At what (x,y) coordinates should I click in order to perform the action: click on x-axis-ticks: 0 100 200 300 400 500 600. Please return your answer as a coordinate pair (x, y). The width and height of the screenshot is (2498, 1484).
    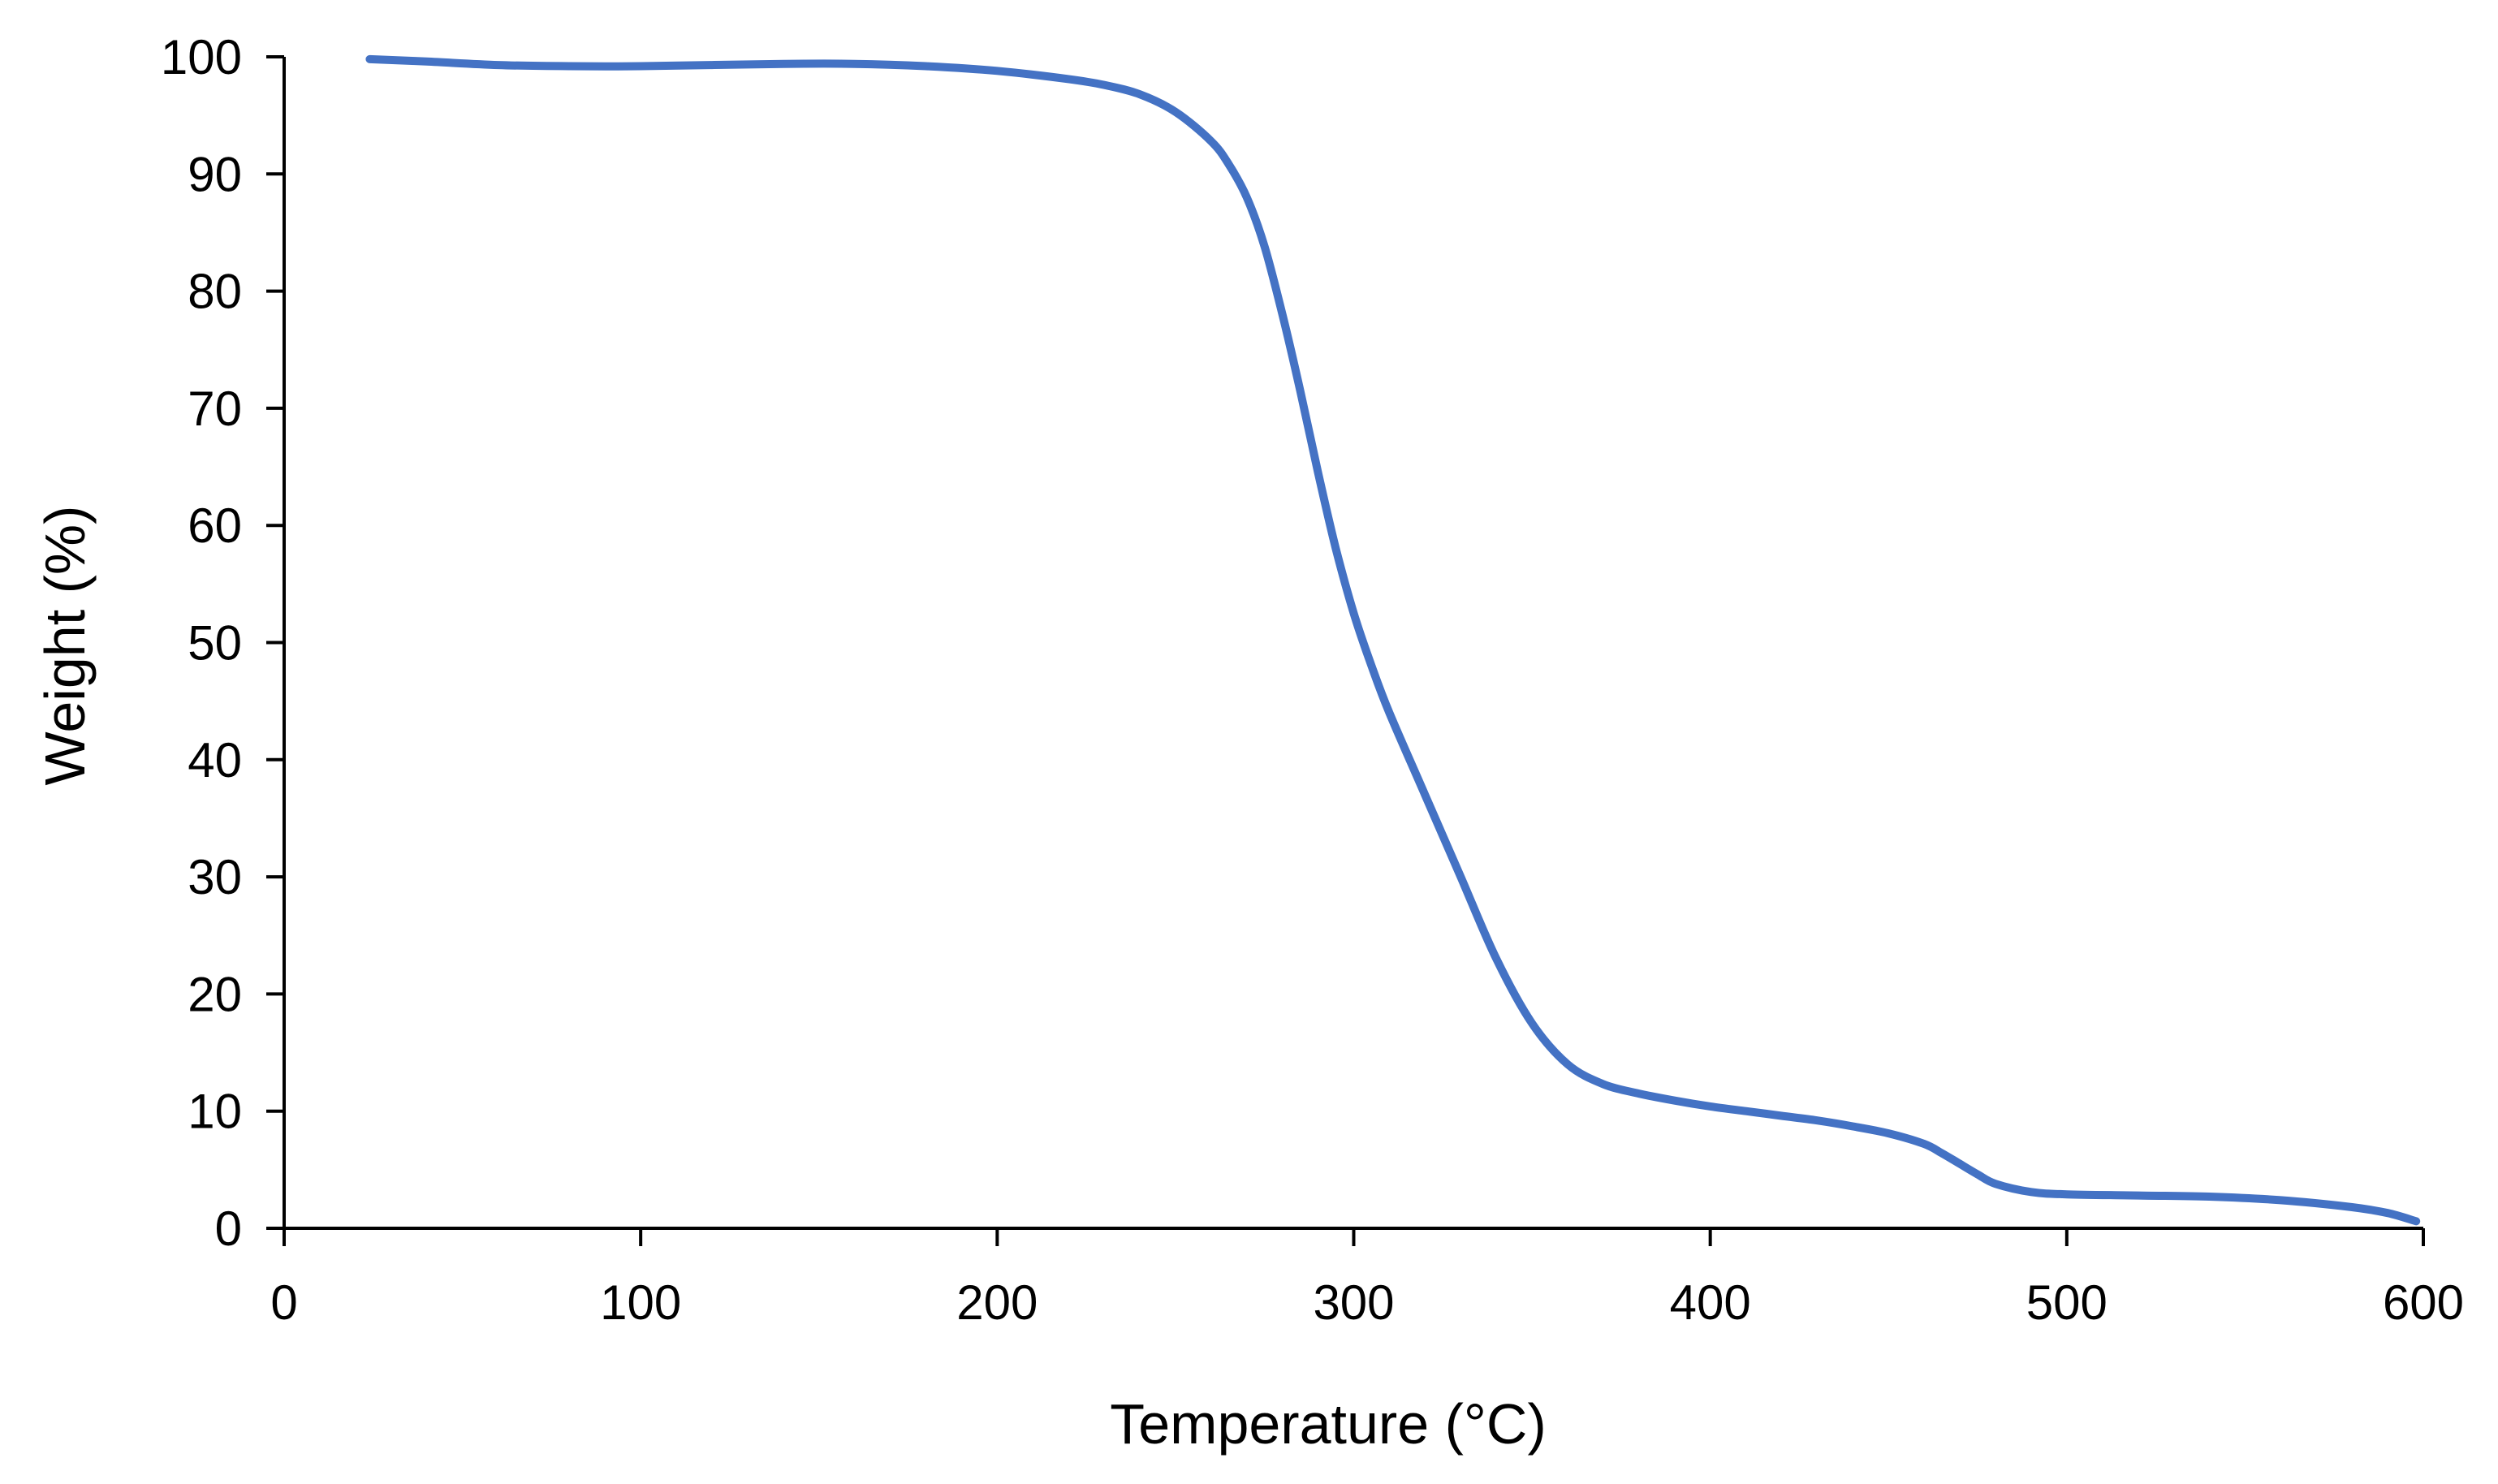
    Looking at the image, I should click on (1367, 1279).